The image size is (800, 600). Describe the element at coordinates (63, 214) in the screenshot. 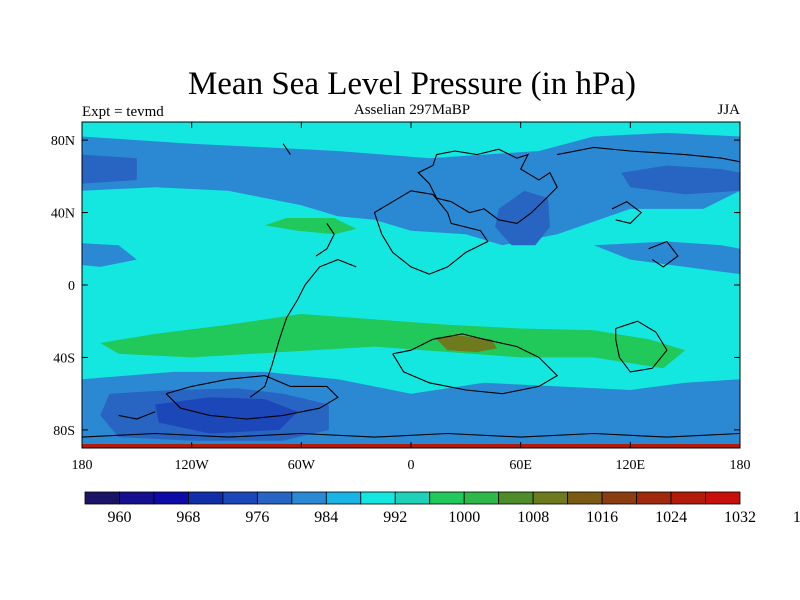

I see `y-tick-label: 40N` at that location.